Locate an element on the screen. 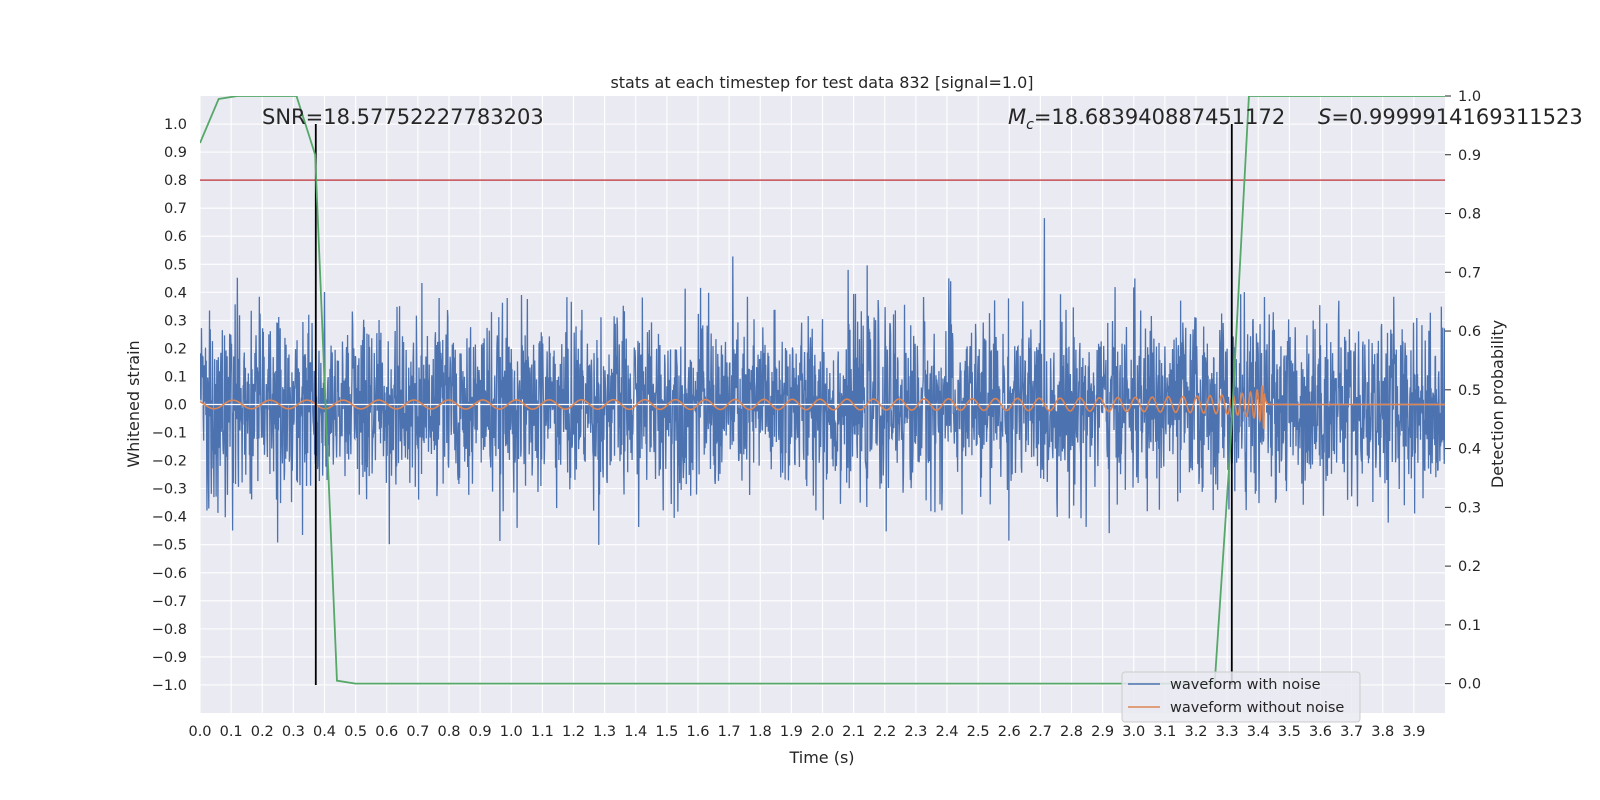  y-right-tick-label: 0.7 is located at coordinates (1469, 273).